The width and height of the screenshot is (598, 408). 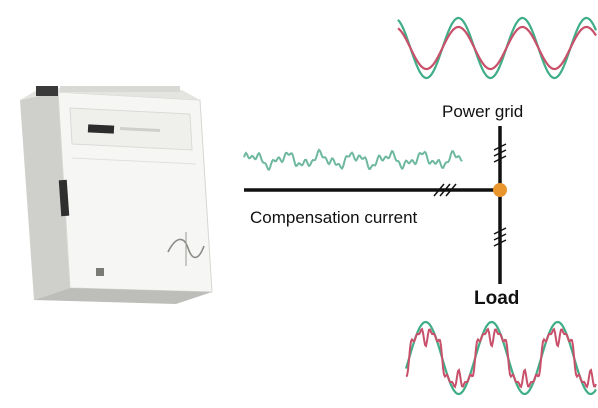 What do you see at coordinates (64, 198) in the screenshot?
I see `device-side-vent` at bounding box center [64, 198].